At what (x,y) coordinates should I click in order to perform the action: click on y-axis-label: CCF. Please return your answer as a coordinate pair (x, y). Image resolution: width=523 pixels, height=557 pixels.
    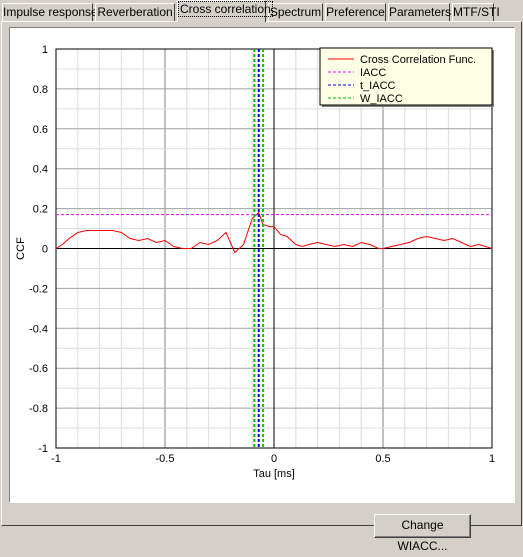
    Looking at the image, I should click on (21, 248).